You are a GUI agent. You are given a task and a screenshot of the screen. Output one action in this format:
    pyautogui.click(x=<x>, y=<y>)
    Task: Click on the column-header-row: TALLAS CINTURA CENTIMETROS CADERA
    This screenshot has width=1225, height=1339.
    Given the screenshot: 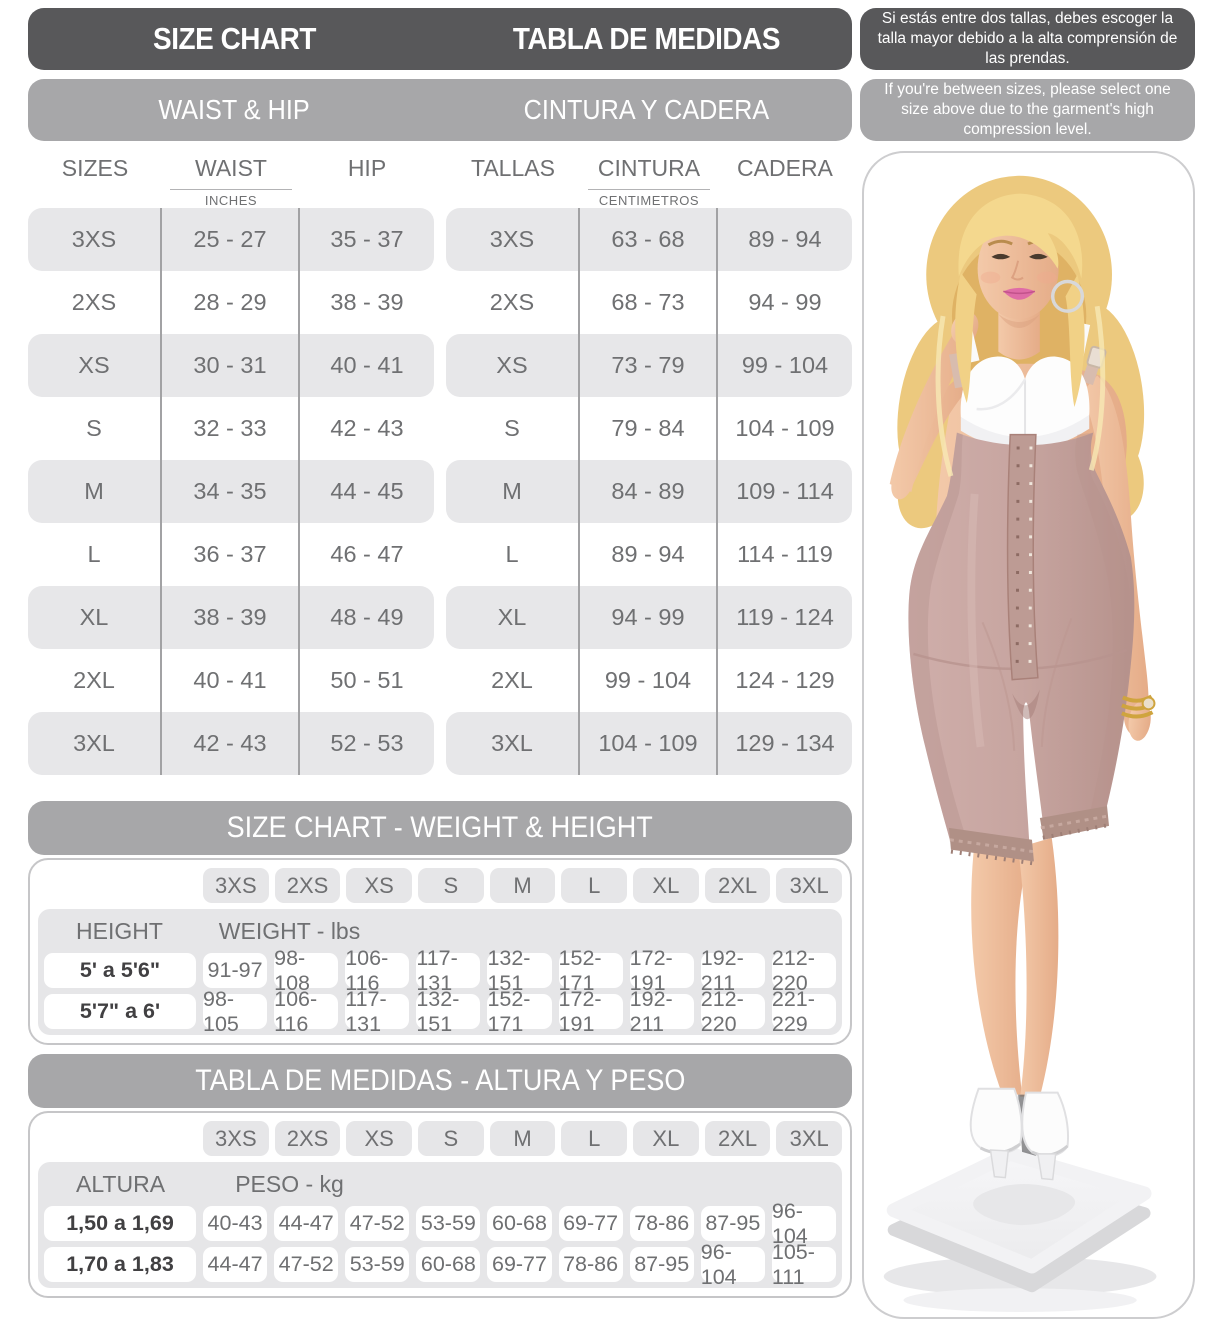 What is the action you would take?
    pyautogui.click(x=649, y=179)
    